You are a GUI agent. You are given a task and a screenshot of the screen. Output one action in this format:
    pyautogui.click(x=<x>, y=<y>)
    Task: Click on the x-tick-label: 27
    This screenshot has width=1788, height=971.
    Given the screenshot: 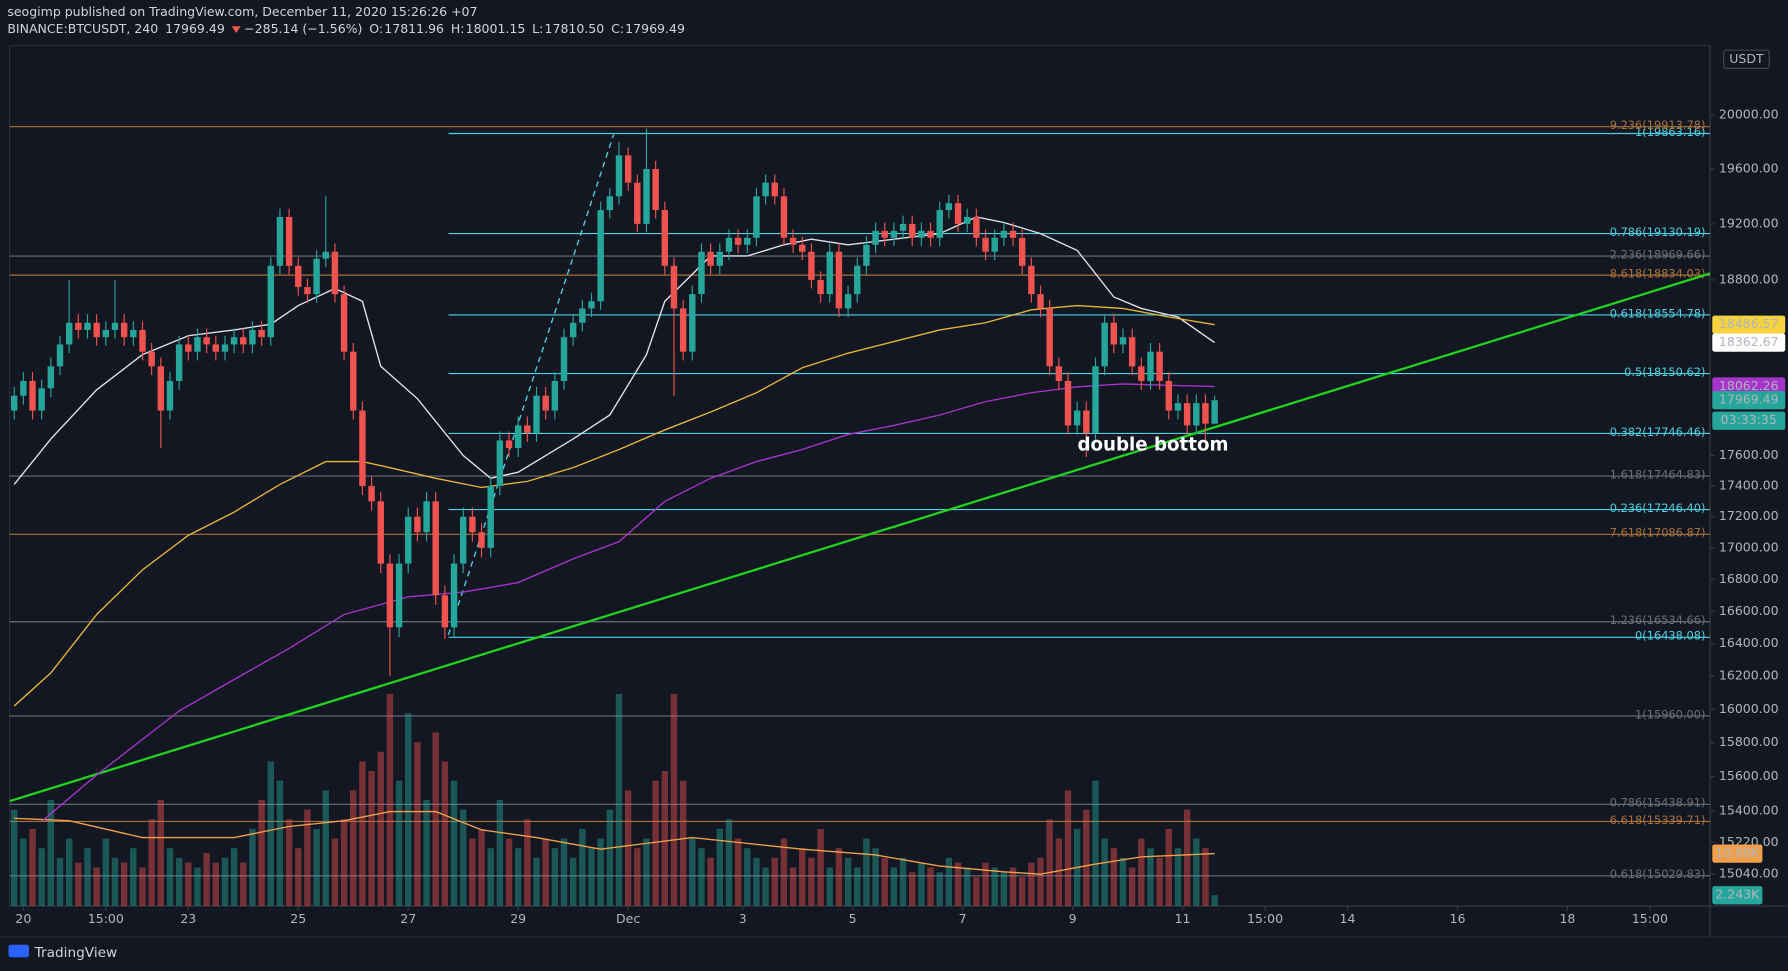 What is the action you would take?
    pyautogui.click(x=408, y=918)
    